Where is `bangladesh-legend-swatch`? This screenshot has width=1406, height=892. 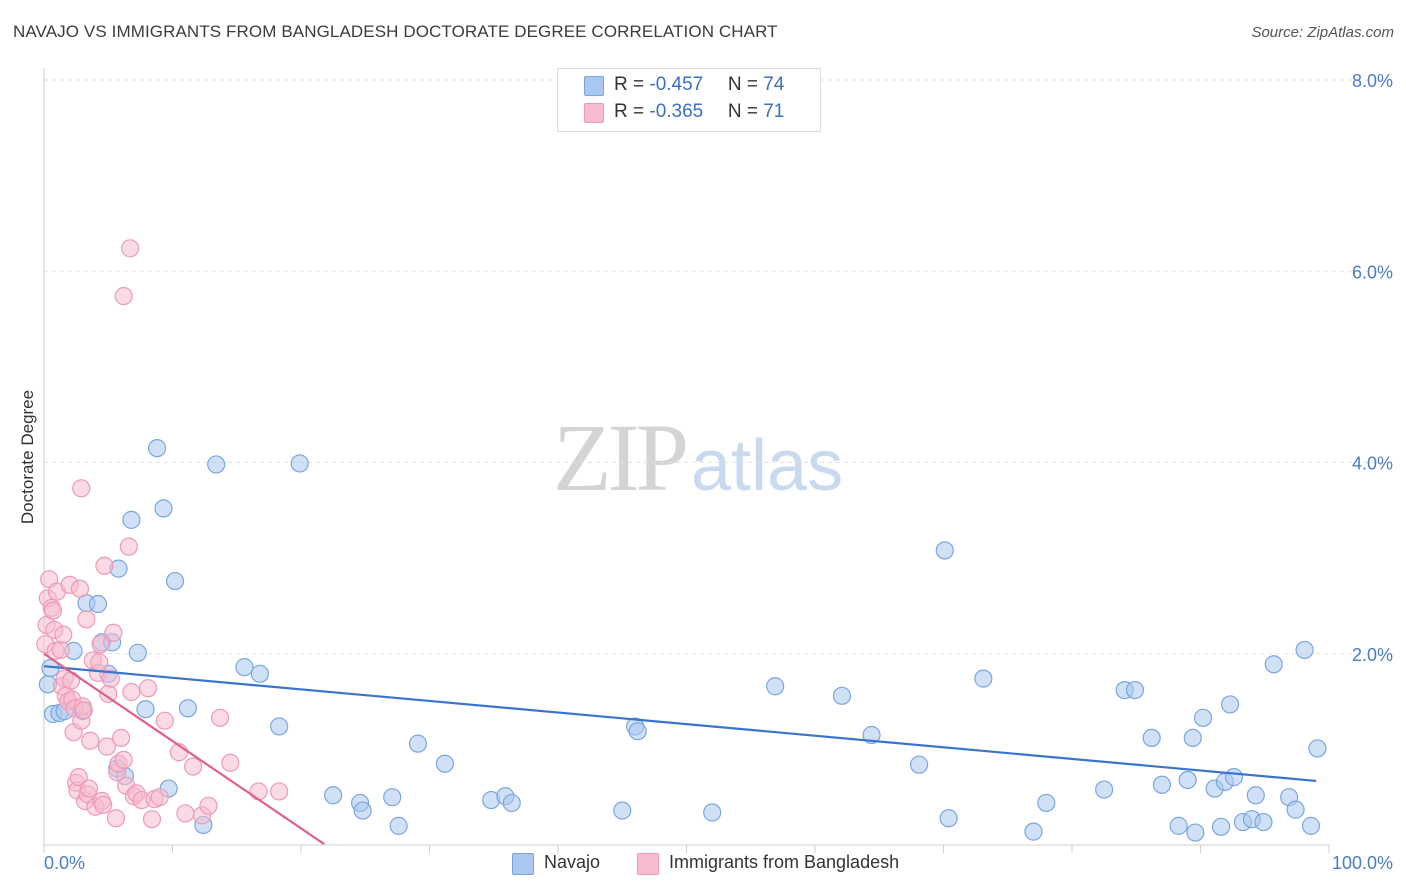
bangladesh-legend-swatch is located at coordinates (648, 864).